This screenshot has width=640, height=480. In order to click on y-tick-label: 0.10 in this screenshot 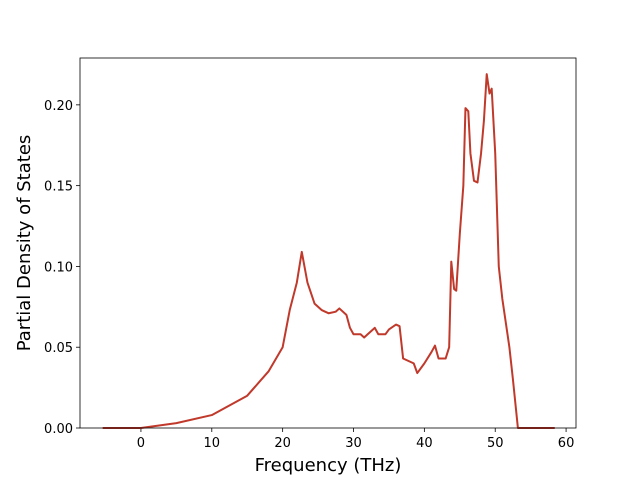, I will do `click(58, 267)`.